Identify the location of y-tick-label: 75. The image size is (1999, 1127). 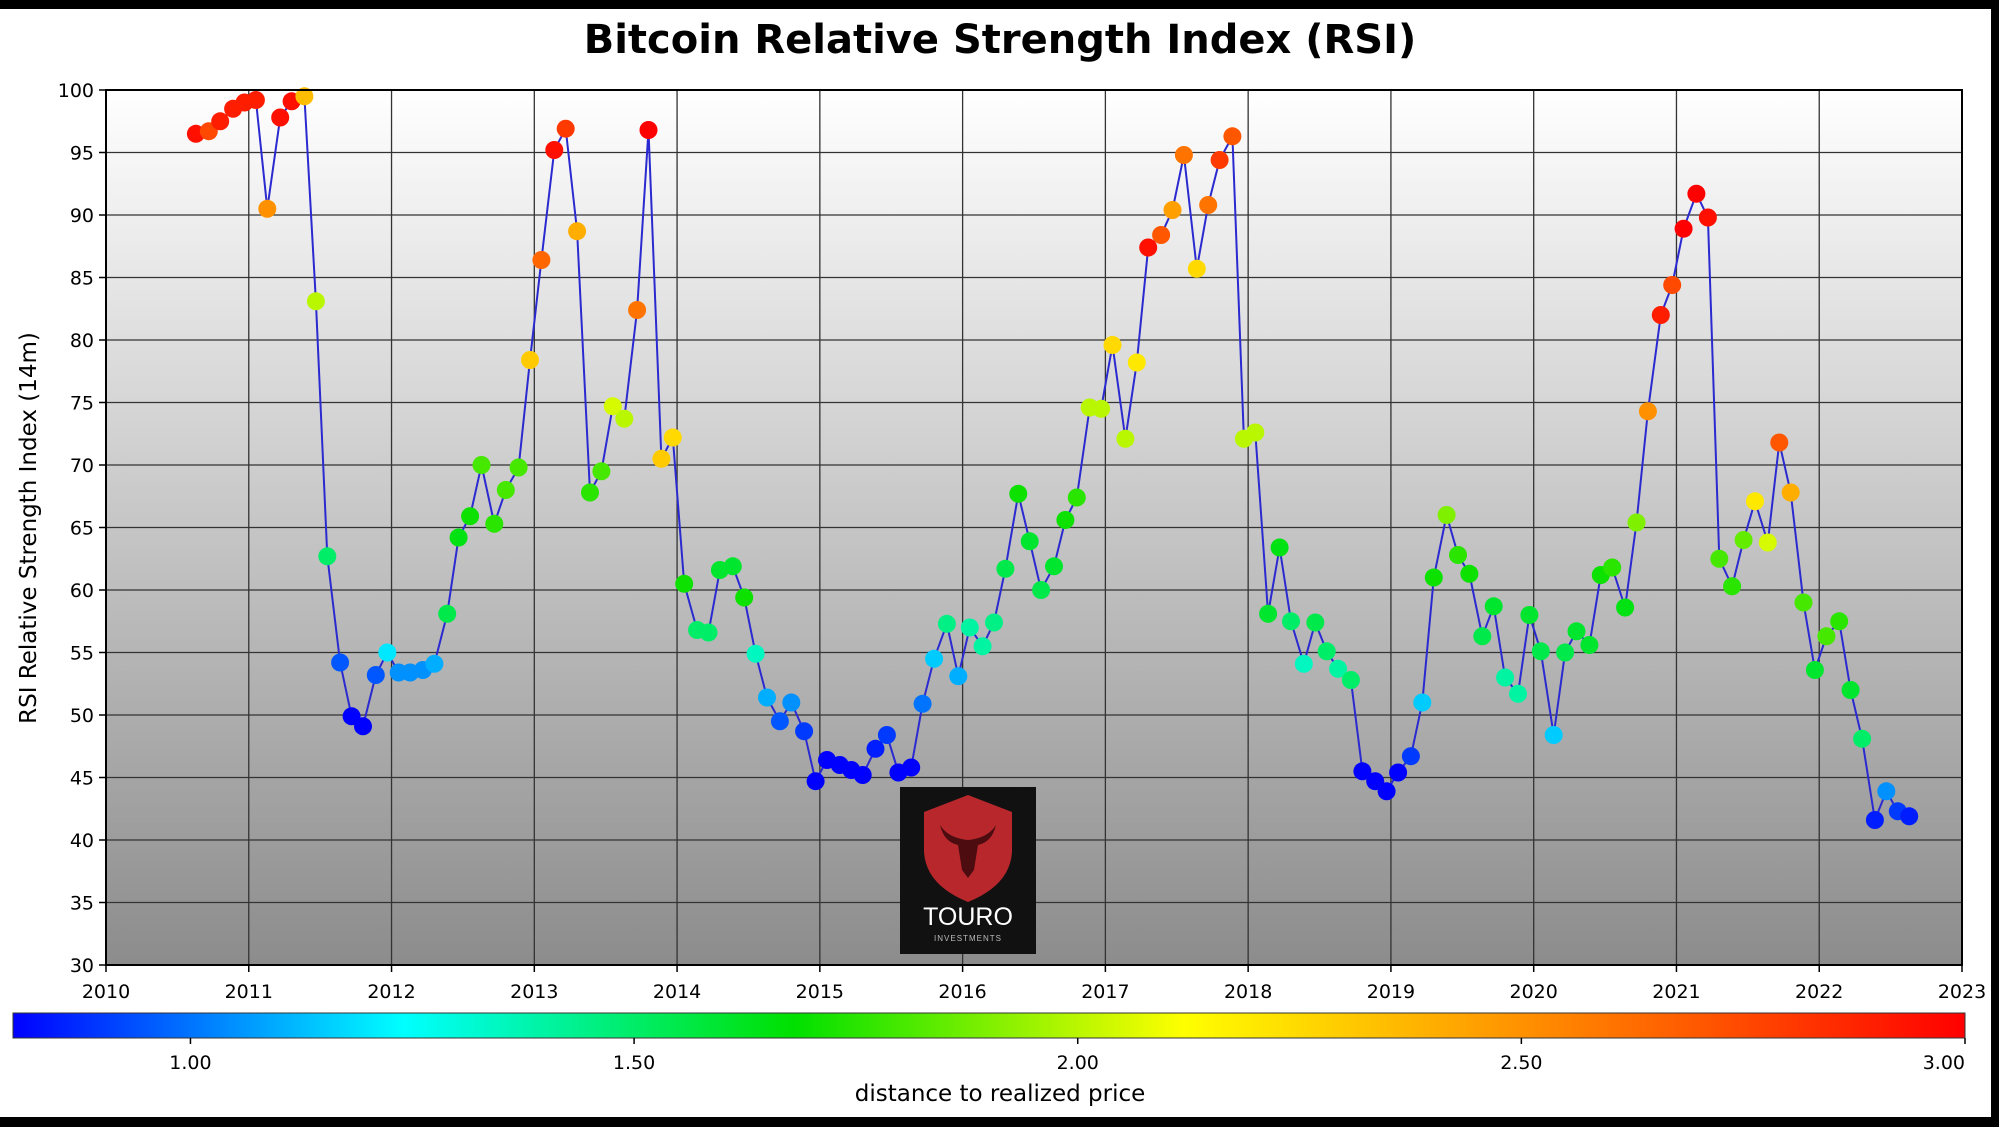
(82, 404).